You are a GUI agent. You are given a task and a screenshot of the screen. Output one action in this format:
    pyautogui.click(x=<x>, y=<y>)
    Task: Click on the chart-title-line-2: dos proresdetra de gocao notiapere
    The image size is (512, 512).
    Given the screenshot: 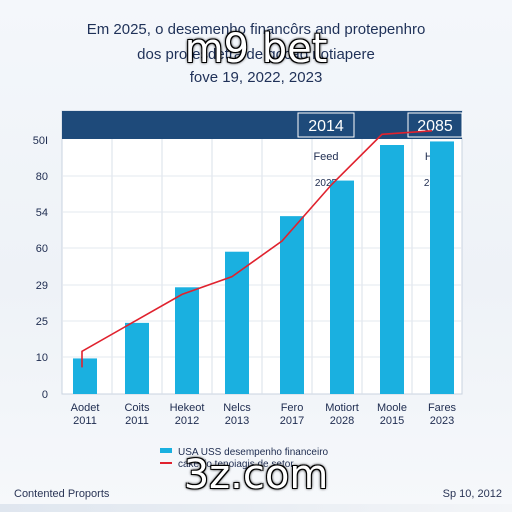 What is the action you would take?
    pyautogui.click(x=256, y=54)
    